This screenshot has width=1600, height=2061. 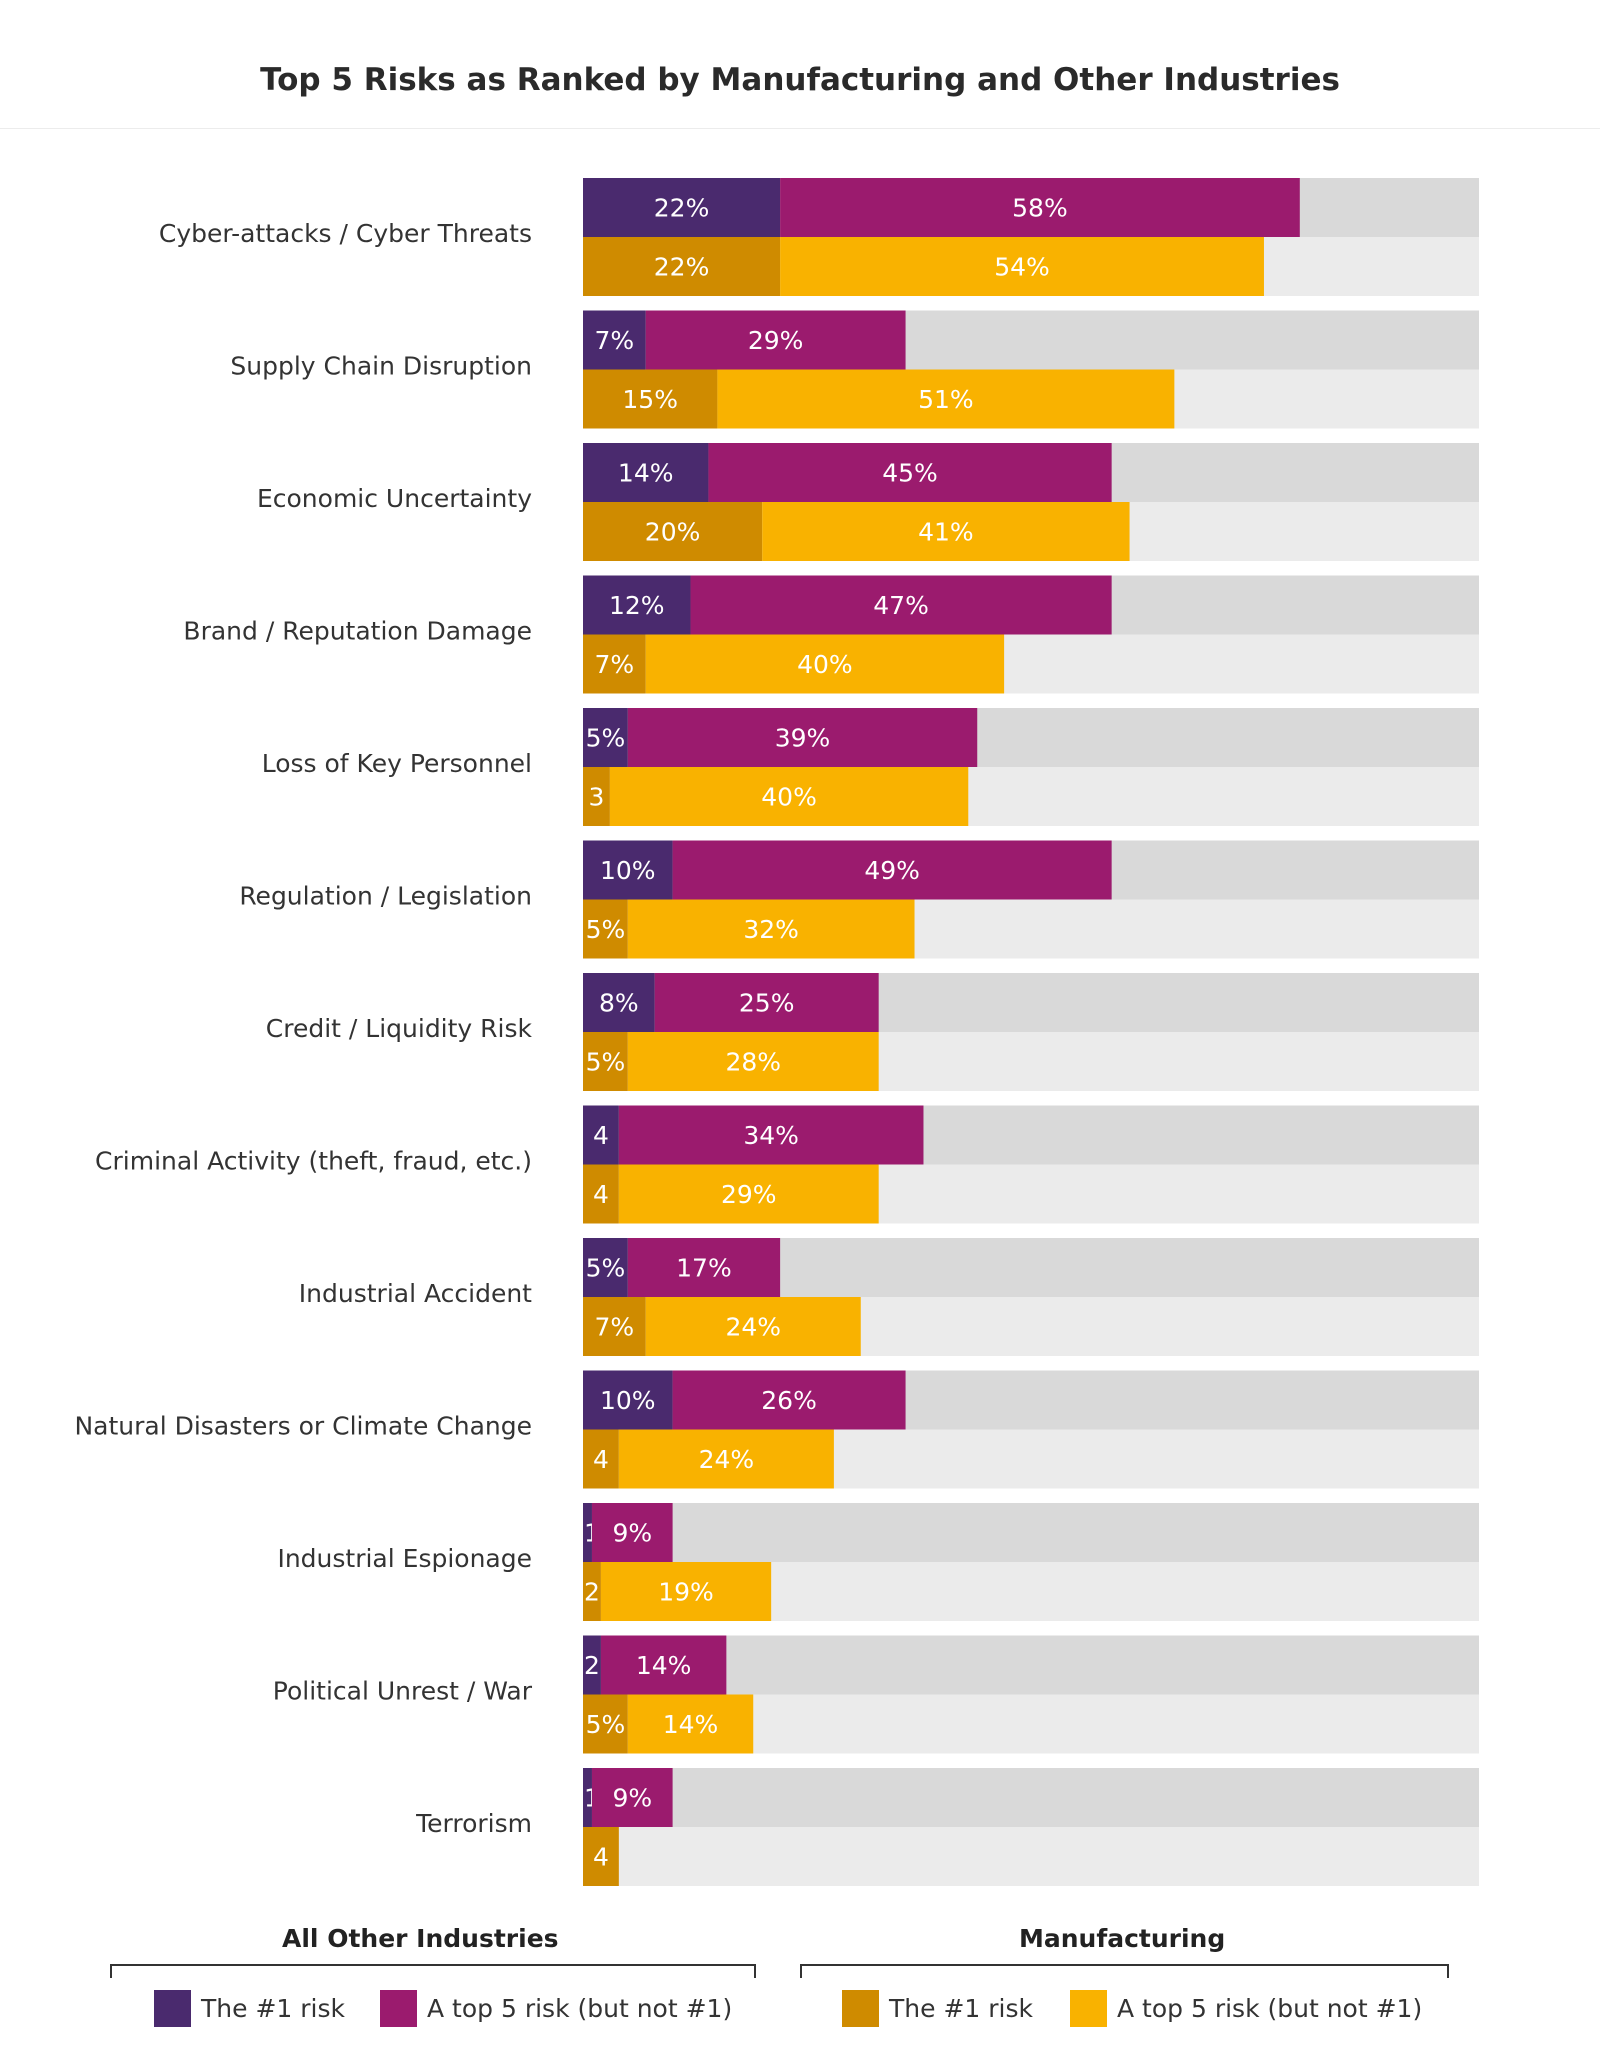 I want to click on legend-bracket-other, so click(x=433, y=1971).